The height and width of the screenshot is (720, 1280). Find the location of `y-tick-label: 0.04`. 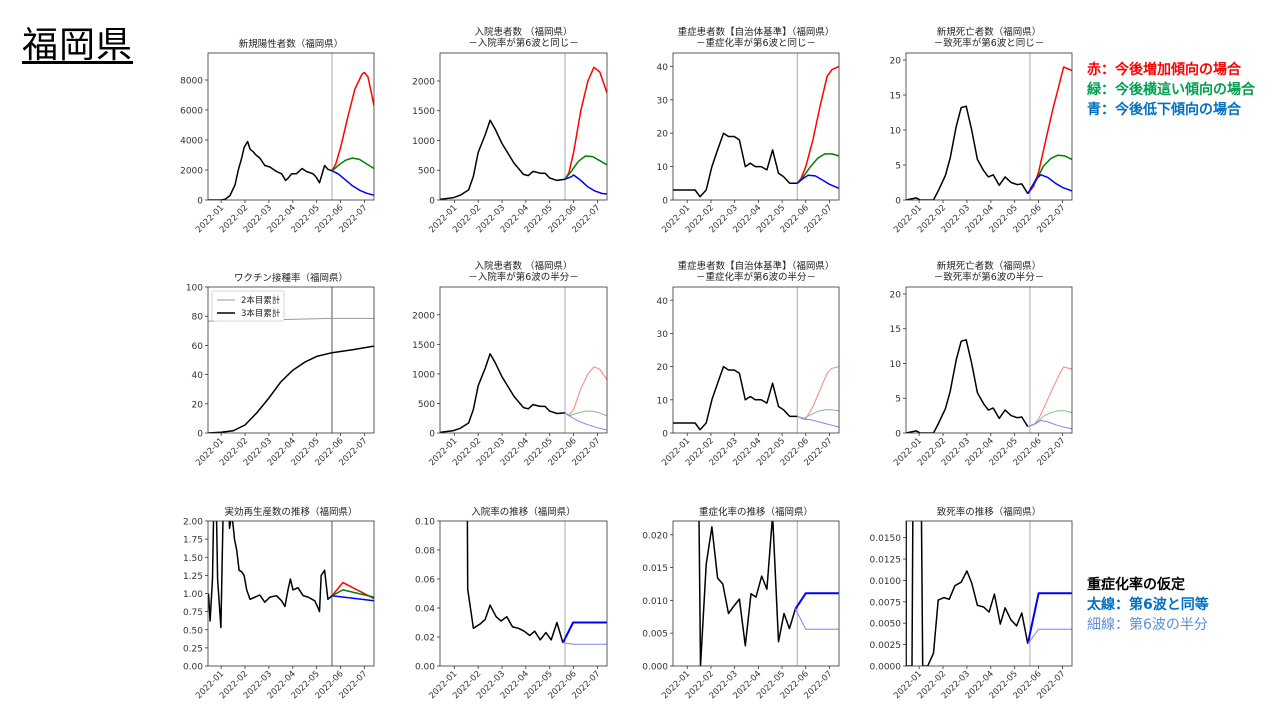

y-tick-label: 0.04 is located at coordinates (425, 610).